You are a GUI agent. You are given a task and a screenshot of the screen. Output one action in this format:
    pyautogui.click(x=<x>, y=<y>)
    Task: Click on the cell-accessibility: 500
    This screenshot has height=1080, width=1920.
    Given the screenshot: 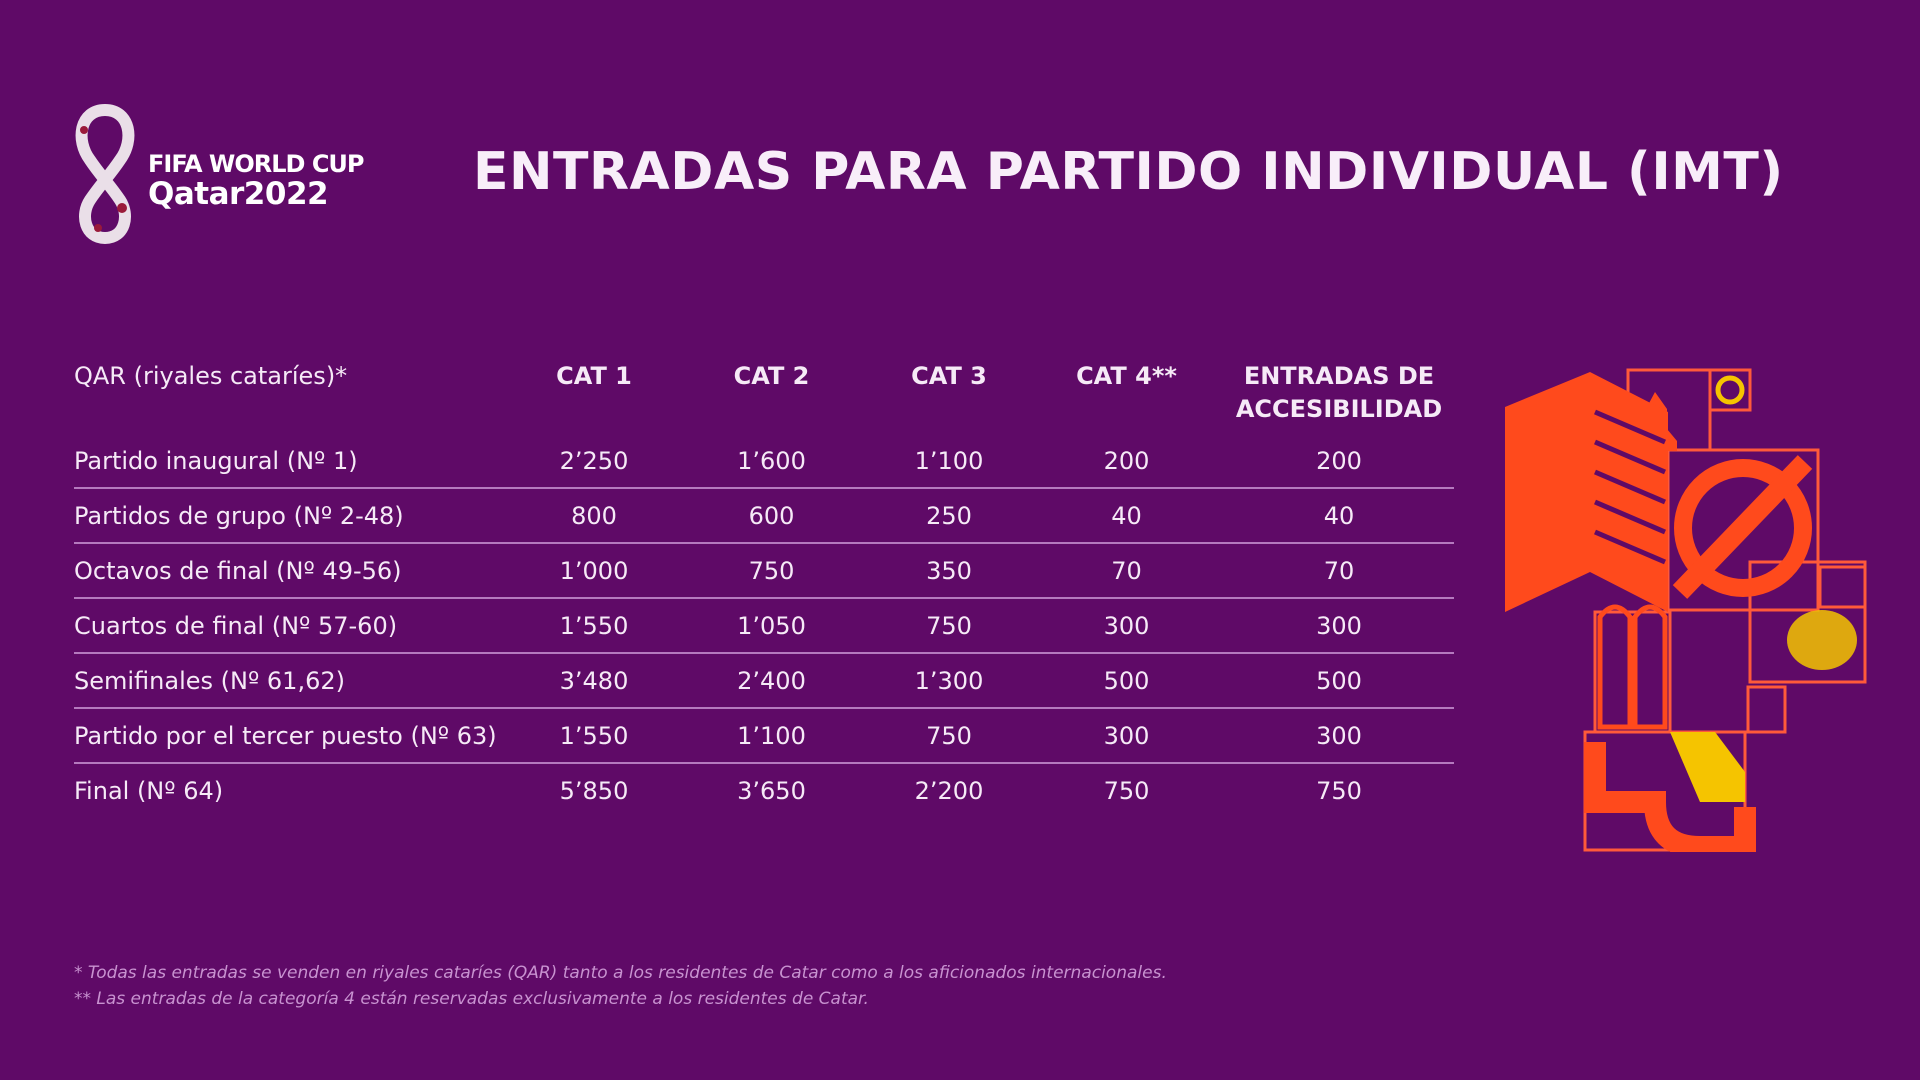 What is the action you would take?
    pyautogui.click(x=1339, y=681)
    